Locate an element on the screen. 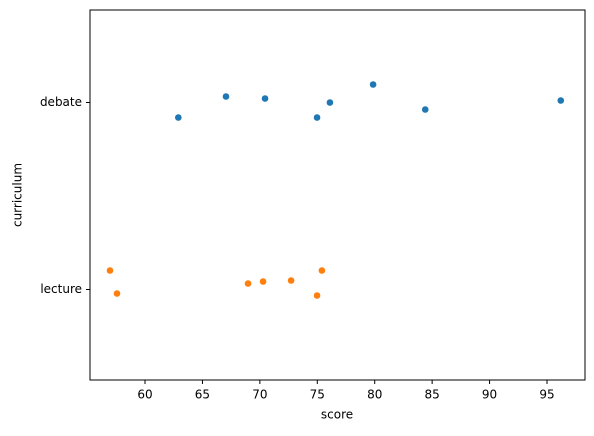 The image size is (594, 436). x-tick-label: 95 is located at coordinates (546, 395).